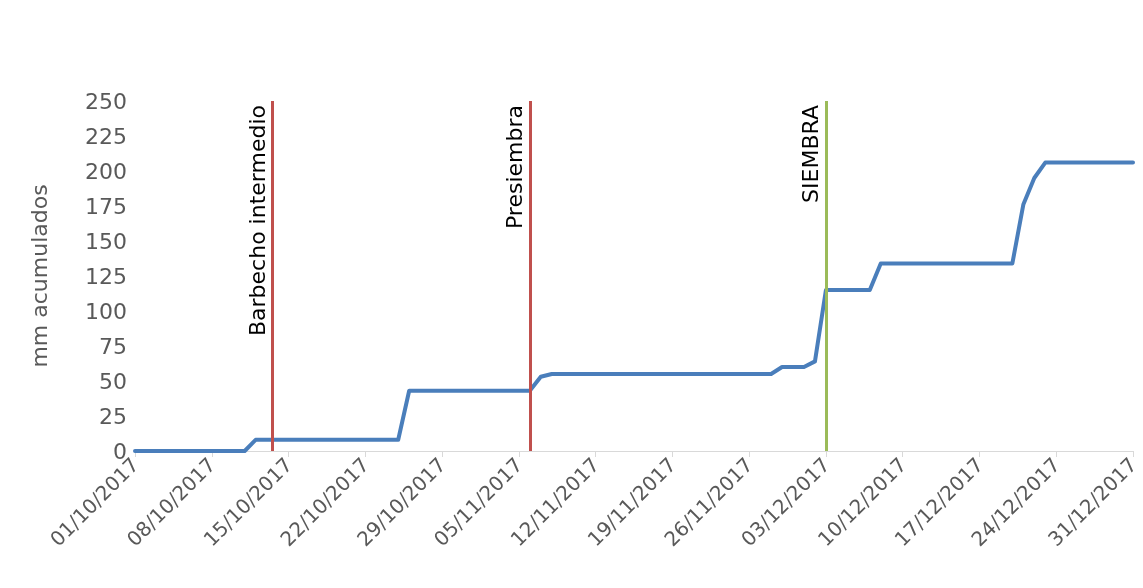 This screenshot has width=1143, height=588. What do you see at coordinates (106, 206) in the screenshot?
I see `y-tick-label: 175` at bounding box center [106, 206].